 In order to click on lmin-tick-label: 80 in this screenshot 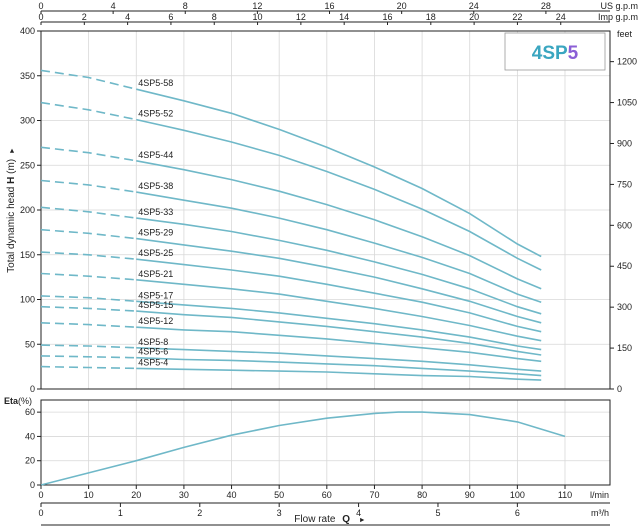, I will do `click(422, 495)`.